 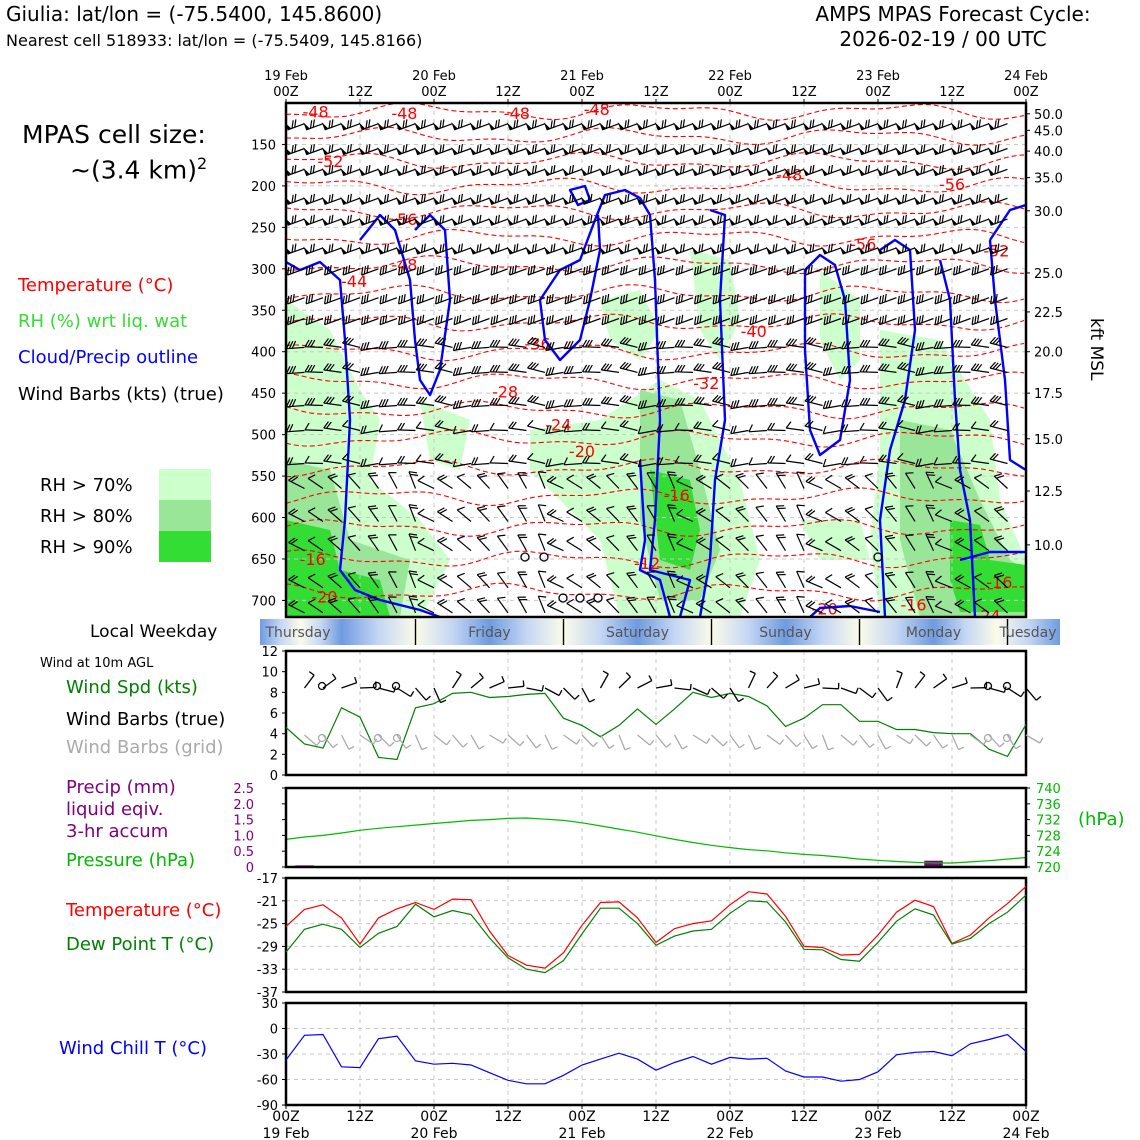 What do you see at coordinates (1025, 1133) in the screenshot?
I see `date-label-bottom: 24 Feb` at bounding box center [1025, 1133].